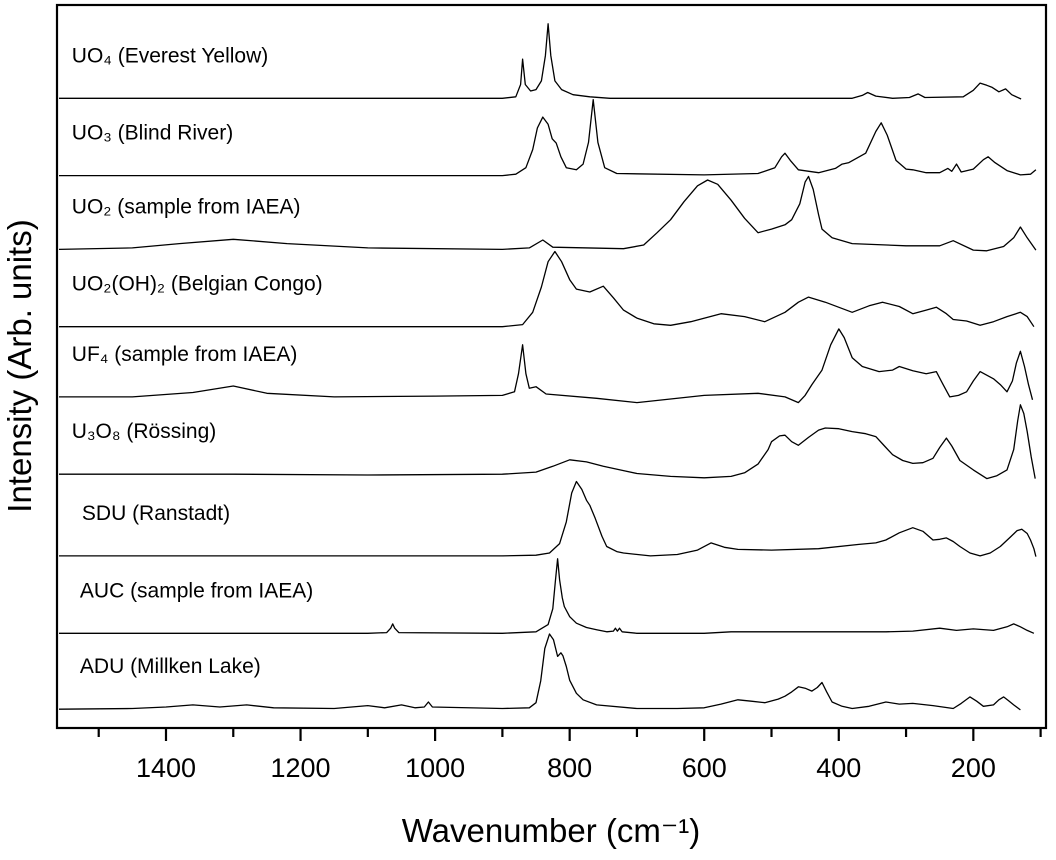 The width and height of the screenshot is (1056, 860). What do you see at coordinates (197, 284) in the screenshot?
I see `series-label-4: UO₂(OH)₂ (Belgian Congo)` at bounding box center [197, 284].